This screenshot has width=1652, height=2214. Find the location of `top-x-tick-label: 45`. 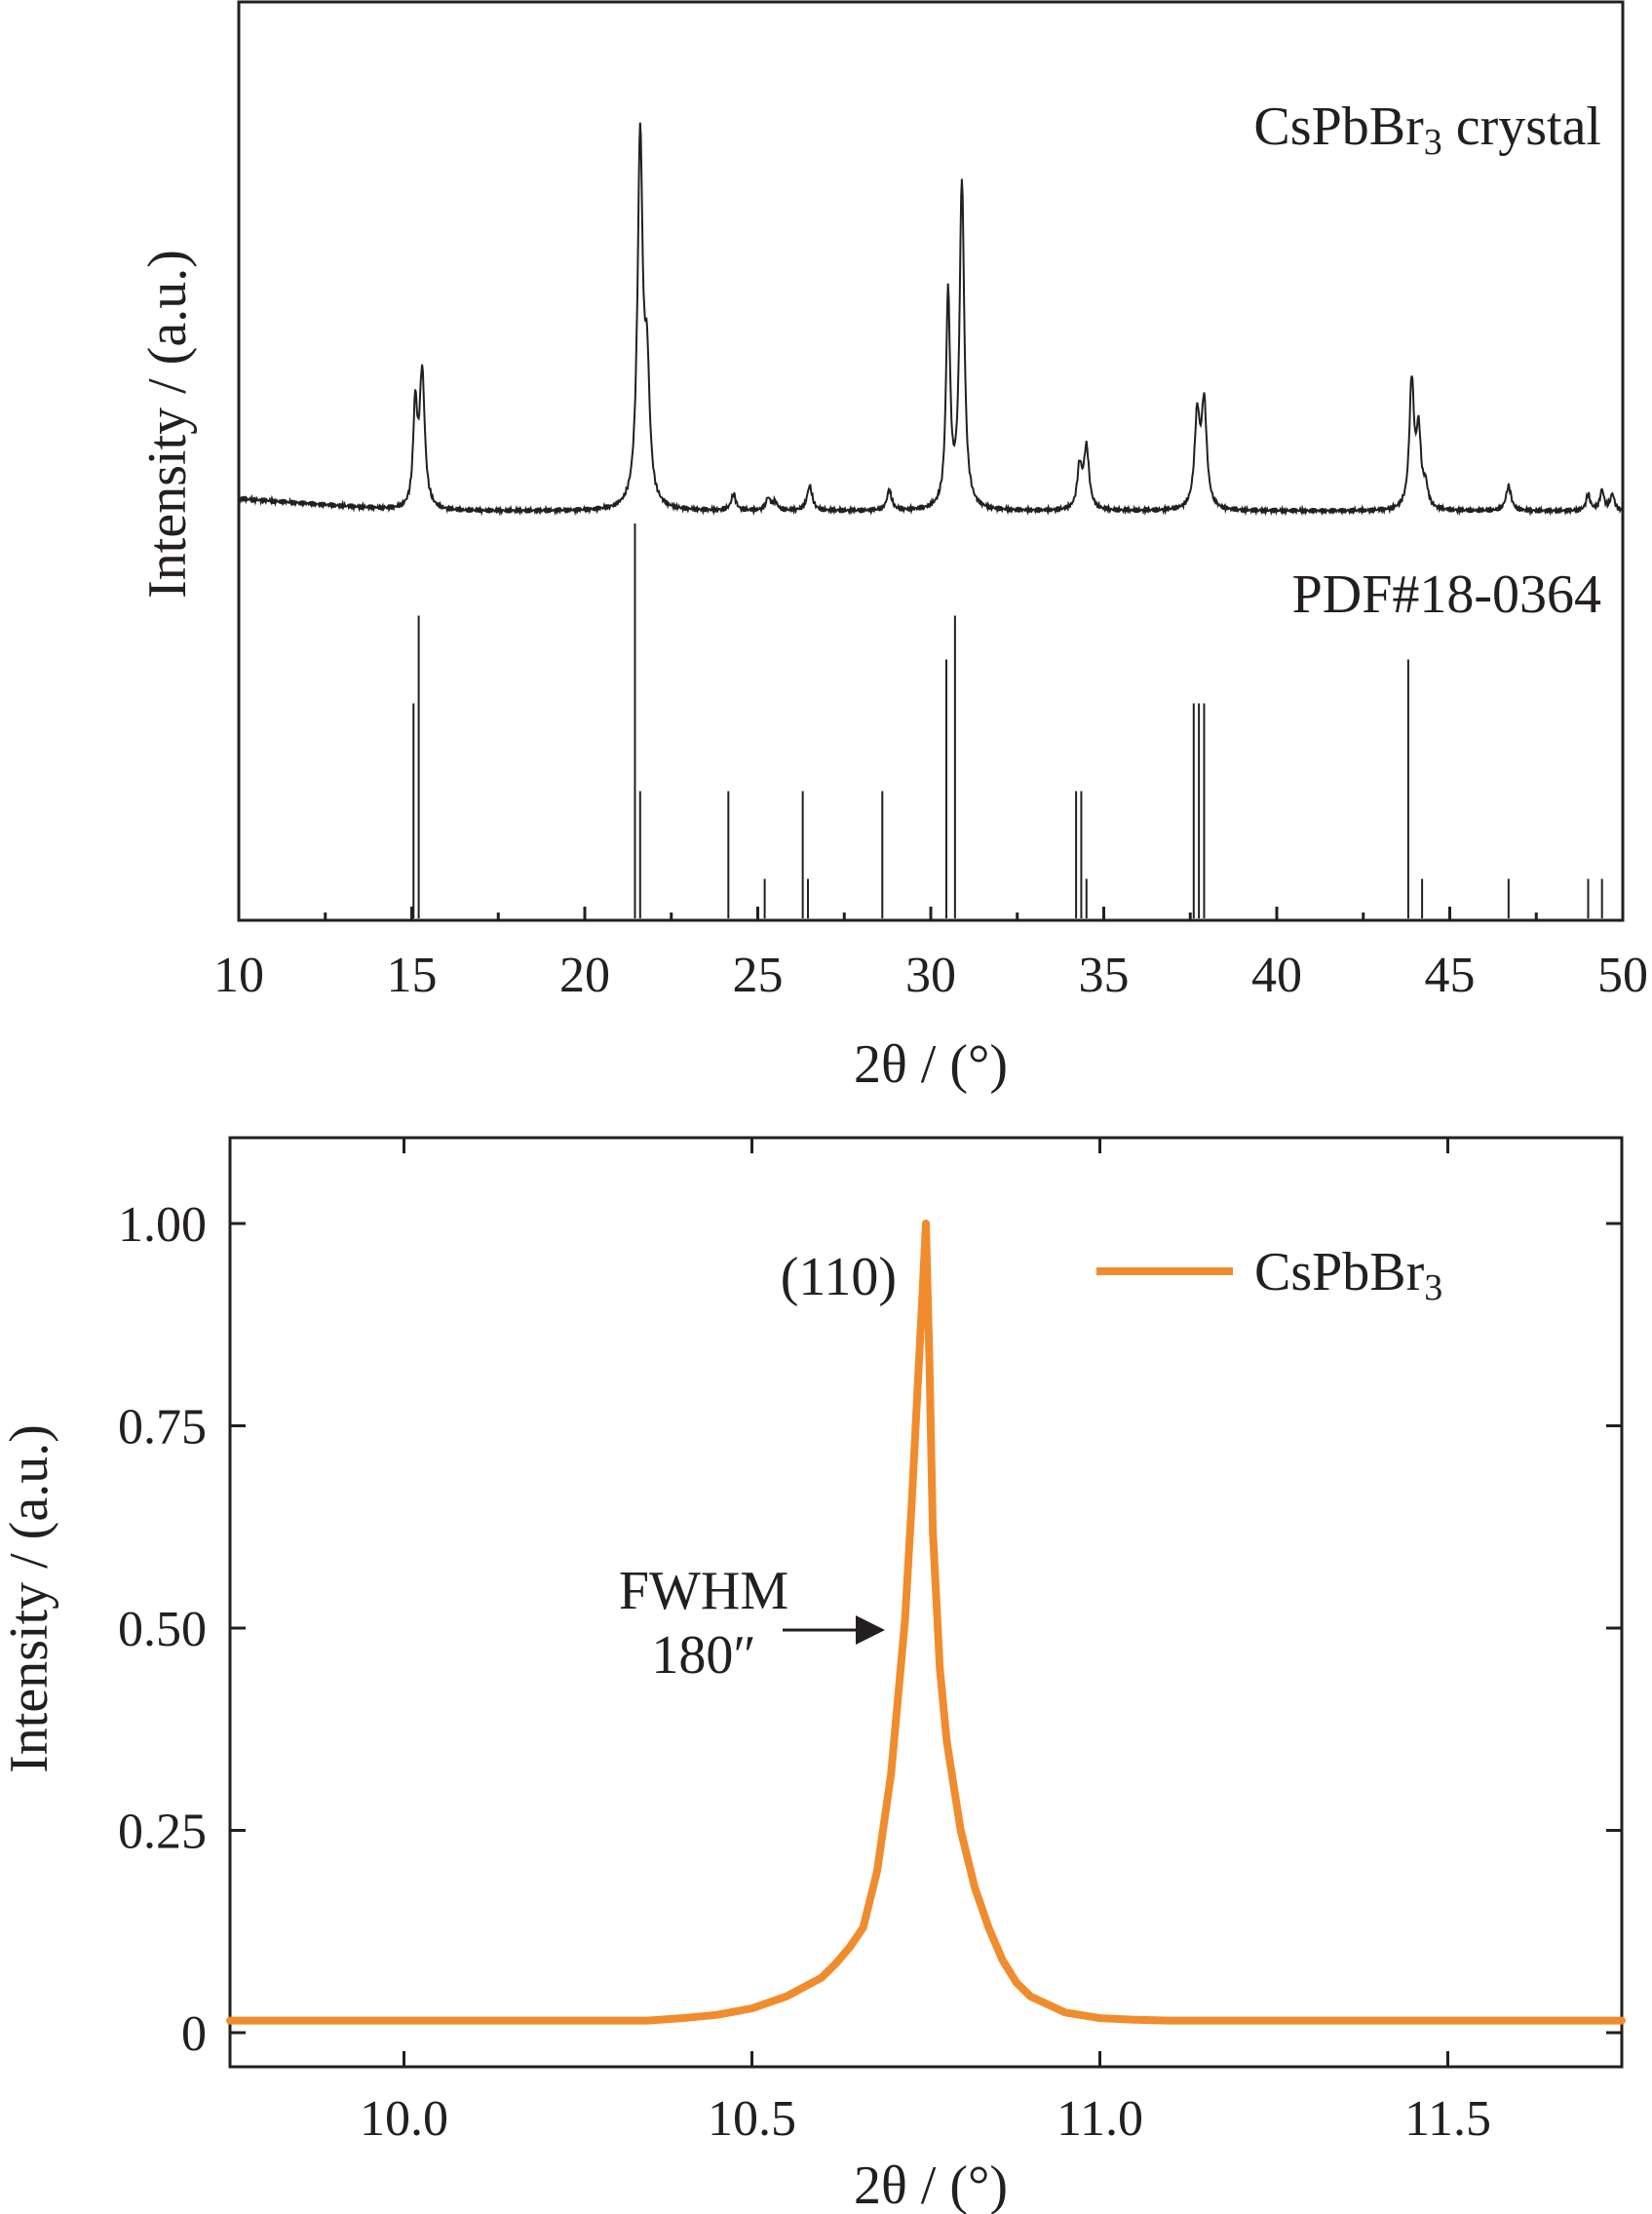

top-x-tick-label: 45 is located at coordinates (1450, 975).